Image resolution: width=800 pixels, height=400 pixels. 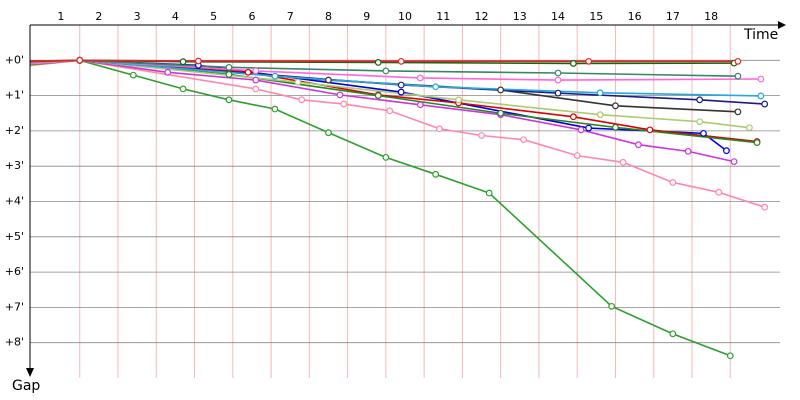 I want to click on y-tick-label: +7', so click(x=14, y=306).